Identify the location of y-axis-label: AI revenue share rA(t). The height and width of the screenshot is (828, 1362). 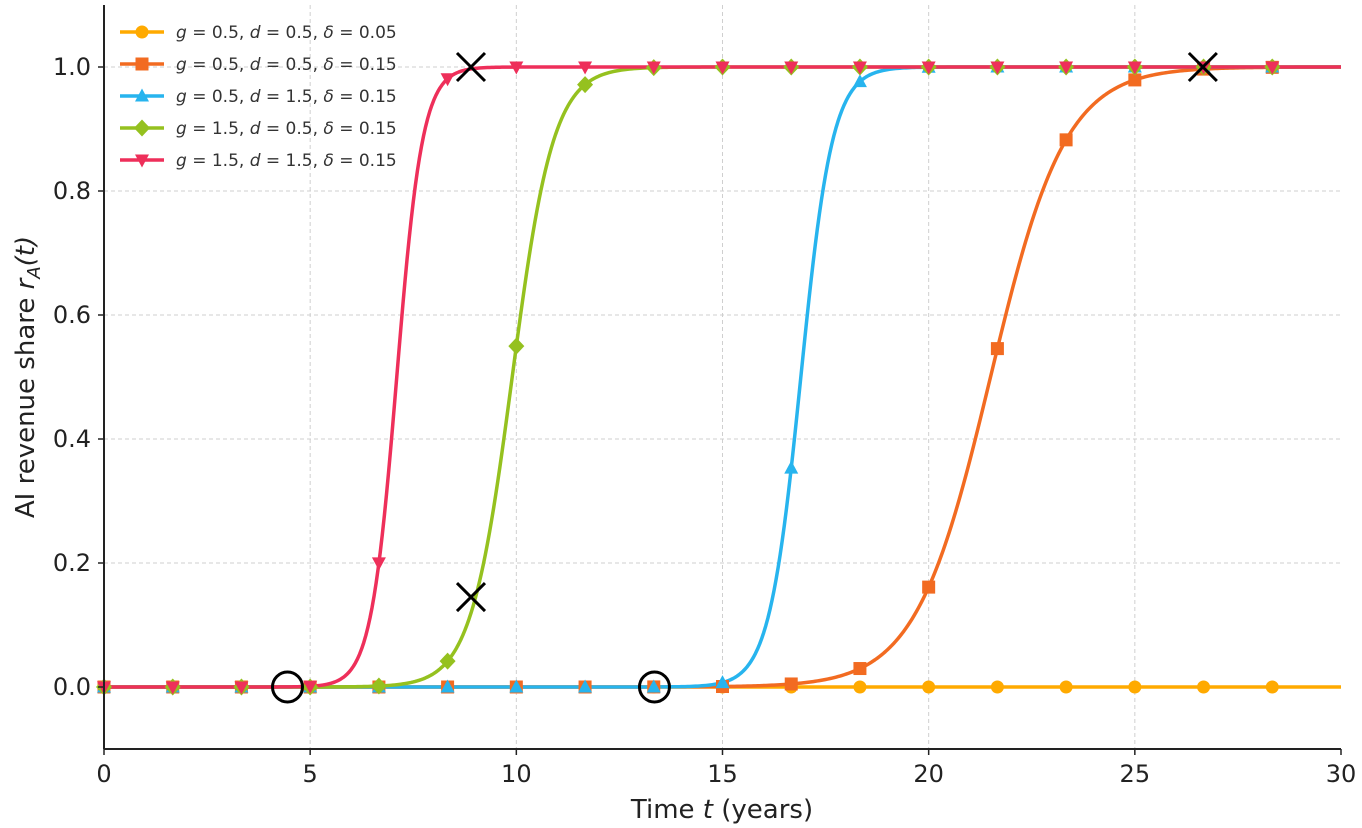
(28, 377).